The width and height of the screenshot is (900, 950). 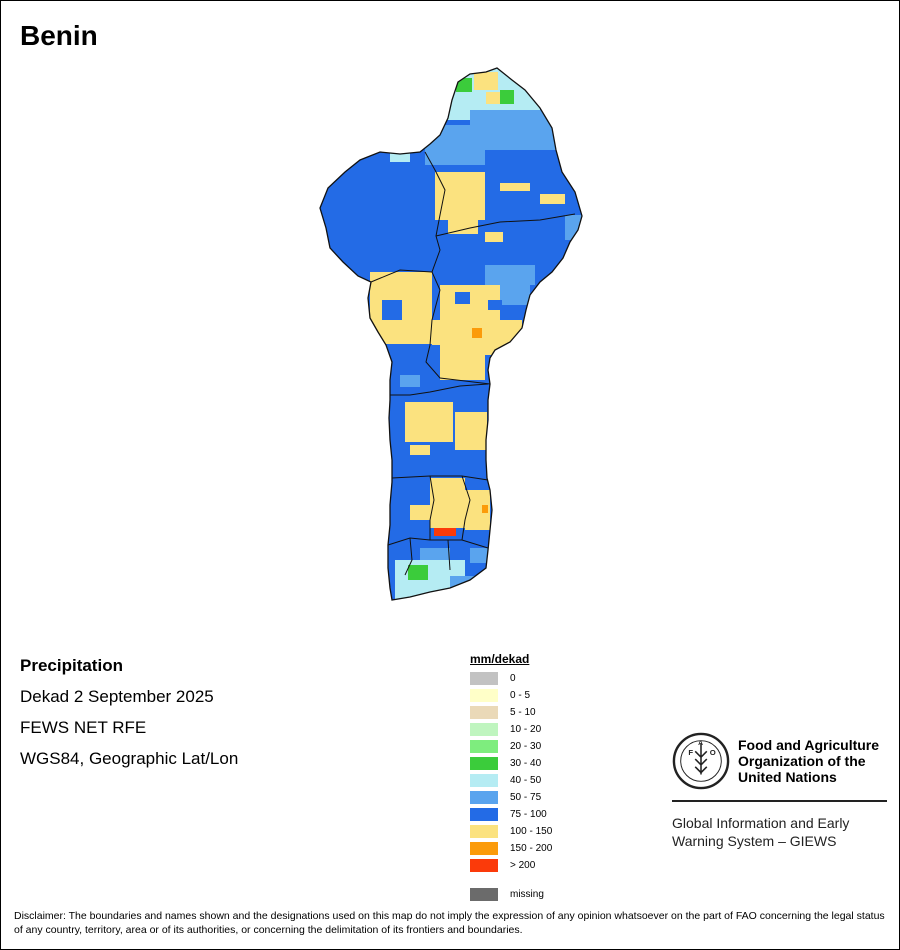 I want to click on legend-item: 40 - 50, so click(x=511, y=780).